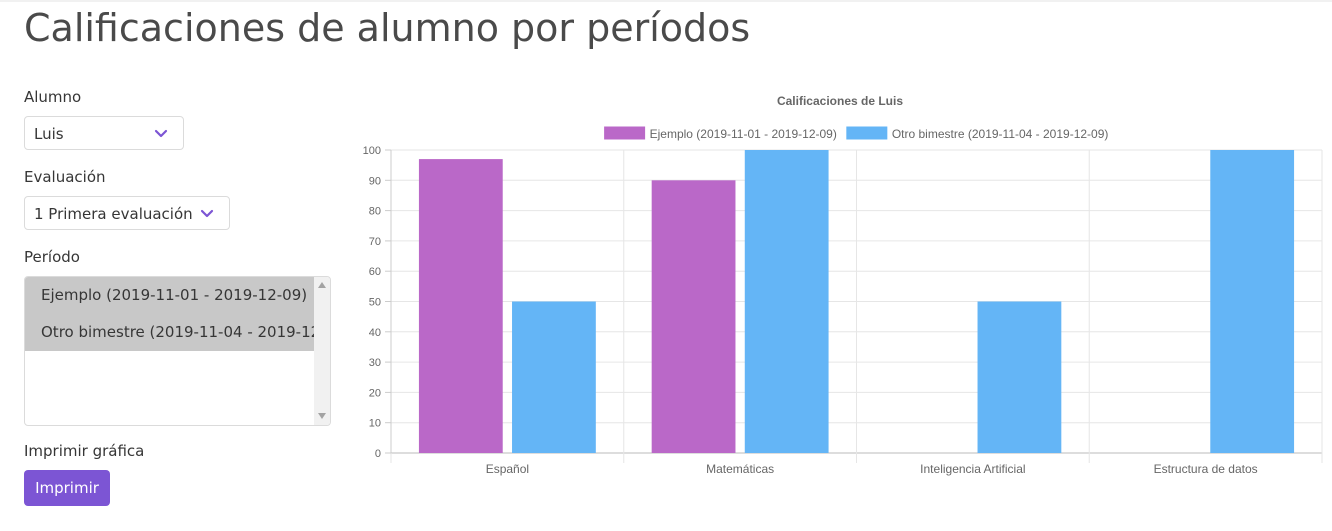 This screenshot has width=1332, height=531. I want to click on y-tick-label: 30, so click(375, 363).